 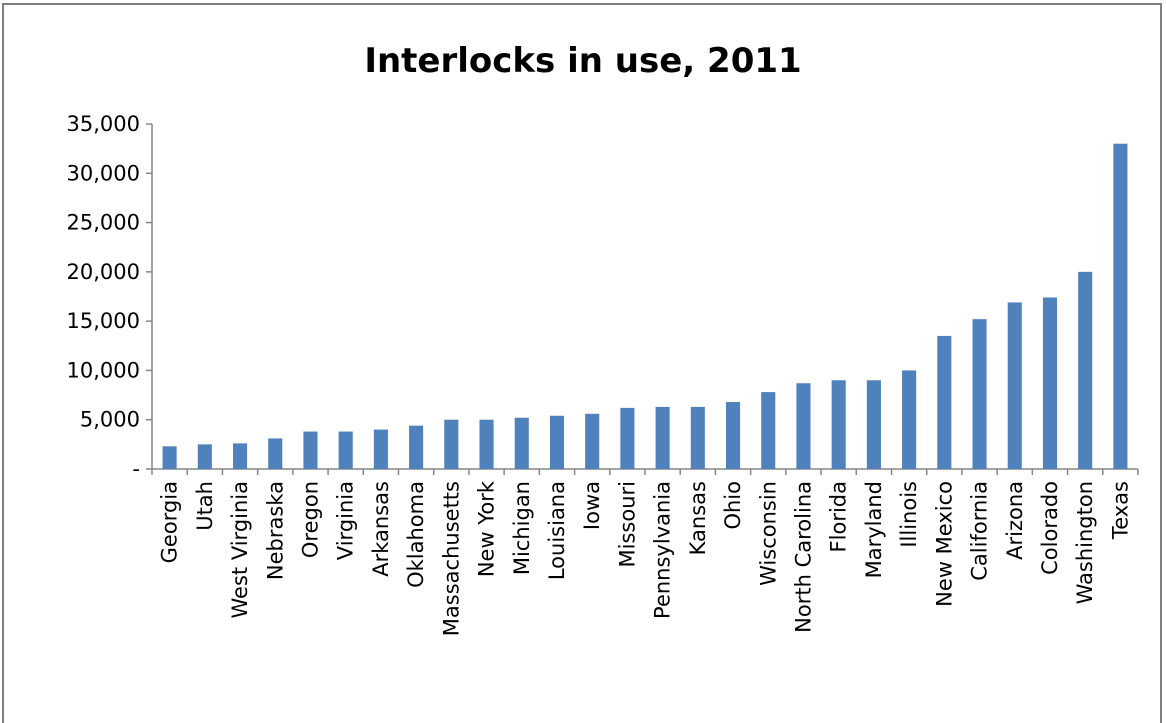 I want to click on x-tick-label: Virginia, so click(x=346, y=520).